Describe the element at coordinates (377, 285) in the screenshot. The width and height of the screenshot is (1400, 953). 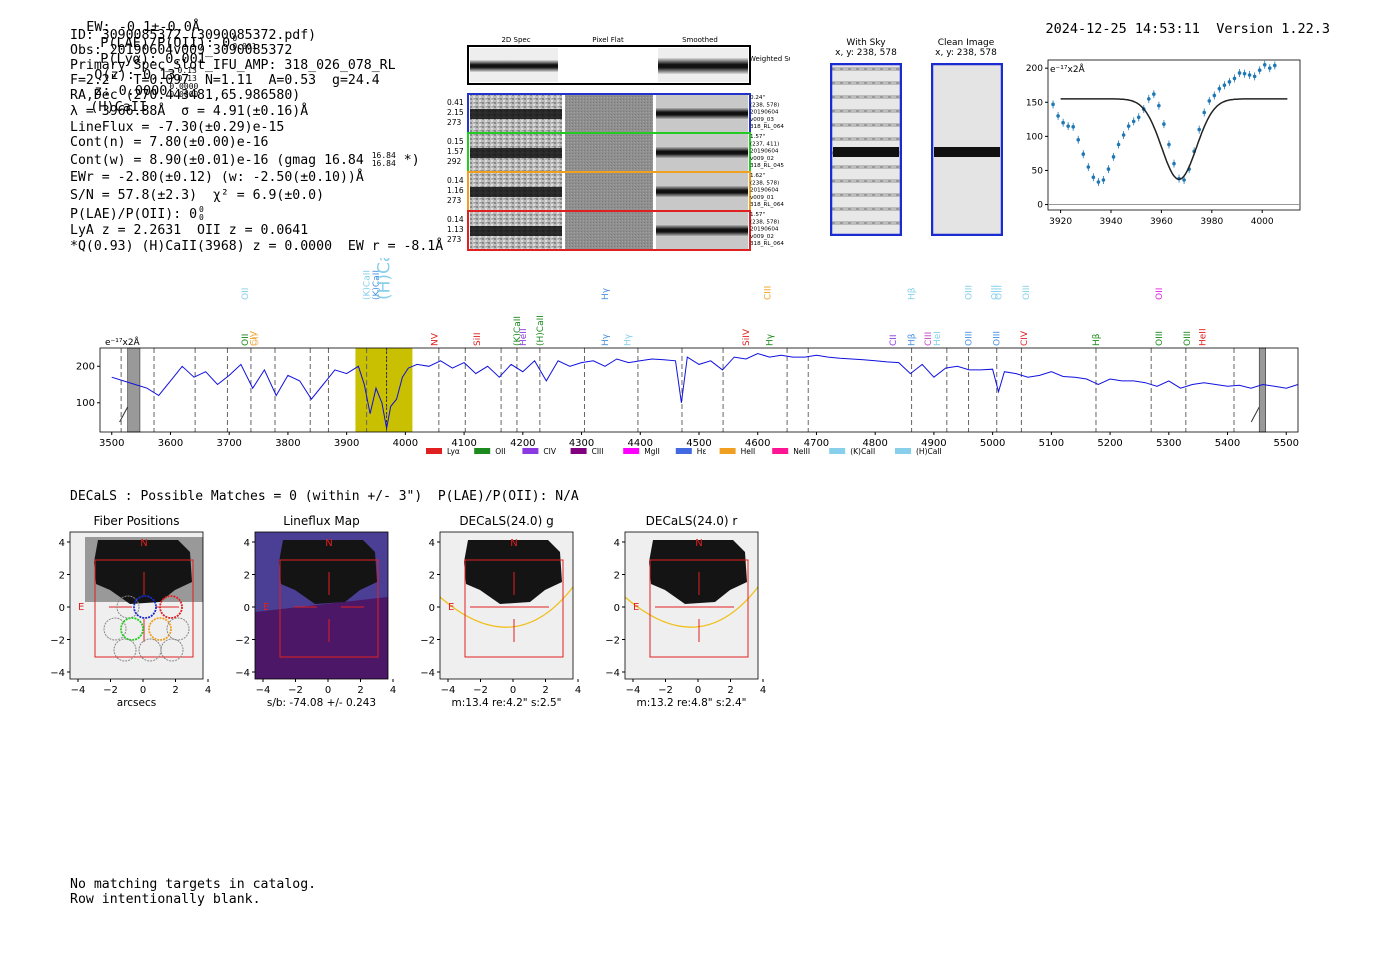
I see `spectrum-line-label: (K)CaII` at that location.